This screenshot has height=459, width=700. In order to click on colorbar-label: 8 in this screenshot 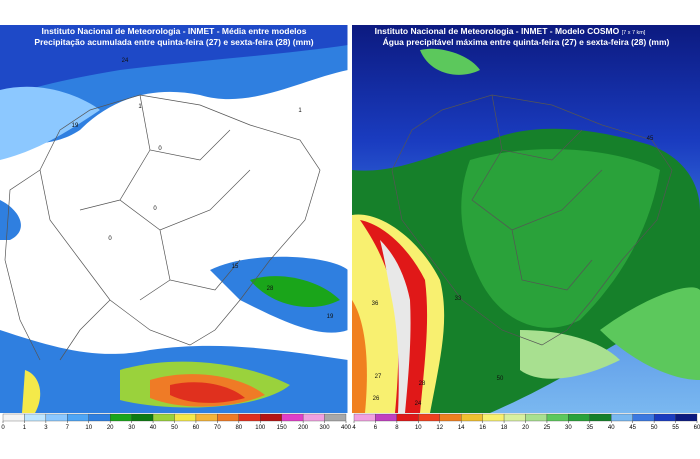, I will do `click(397, 428)`.